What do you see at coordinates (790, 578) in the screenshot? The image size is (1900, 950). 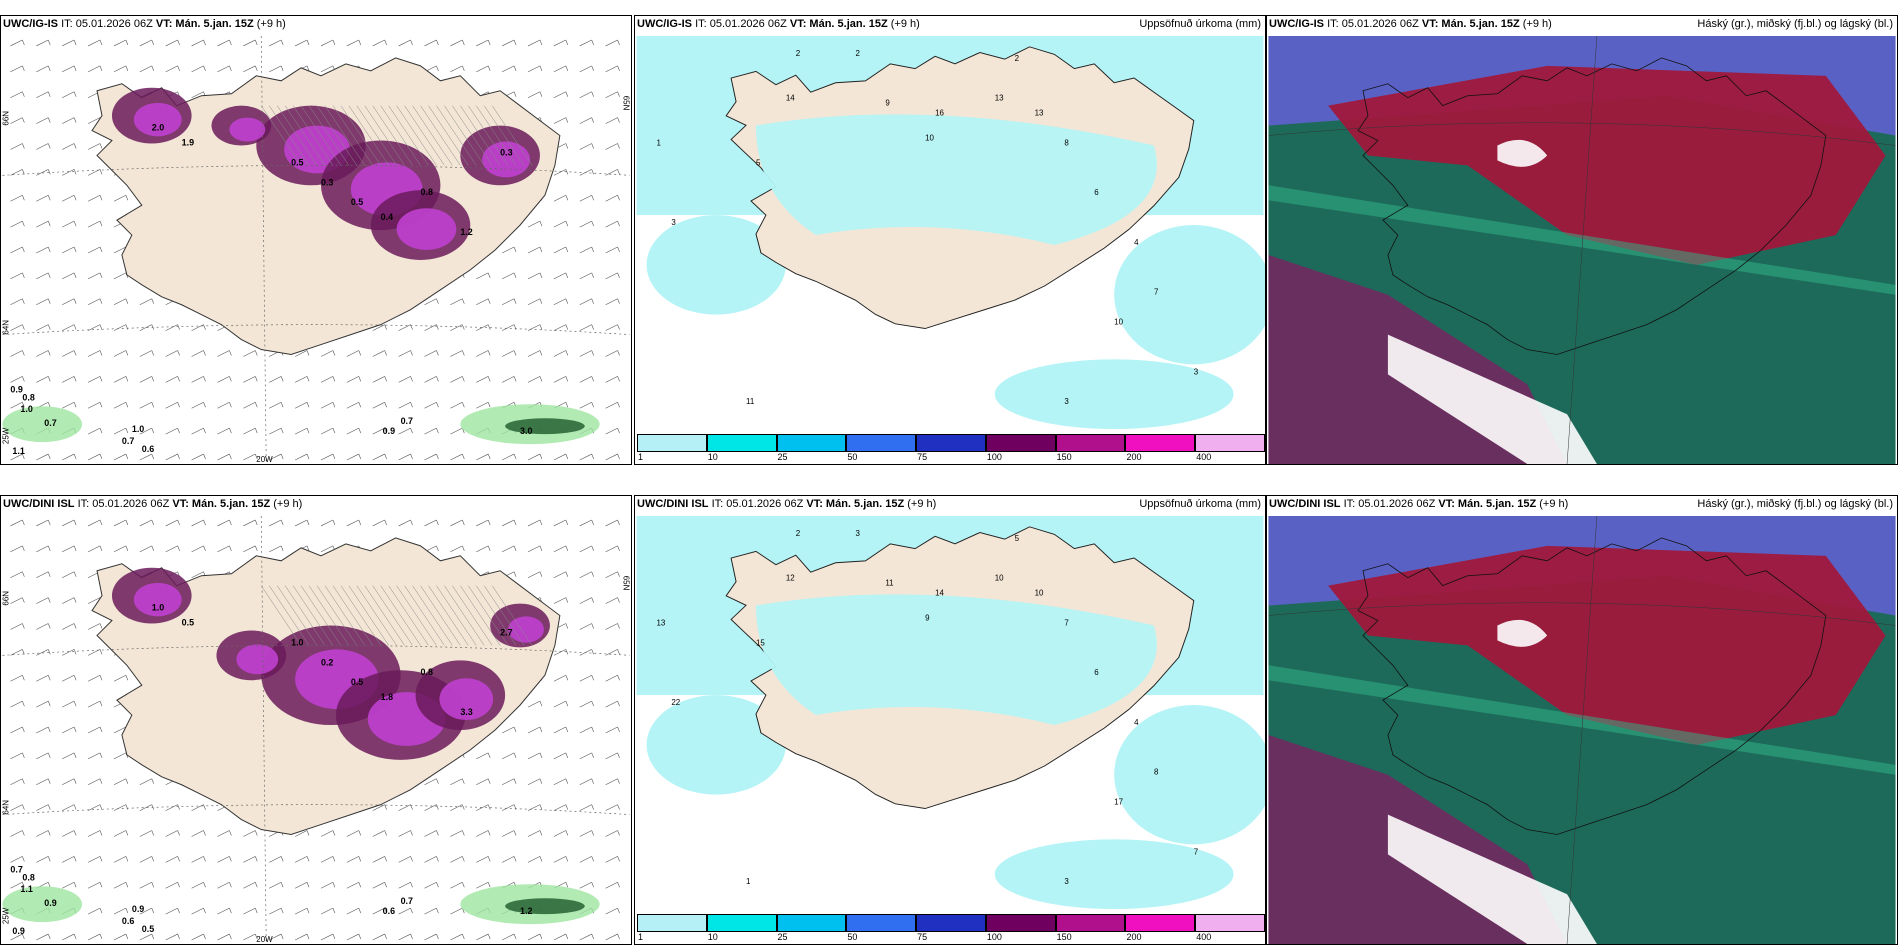 I see `precip-value-label: 12` at bounding box center [790, 578].